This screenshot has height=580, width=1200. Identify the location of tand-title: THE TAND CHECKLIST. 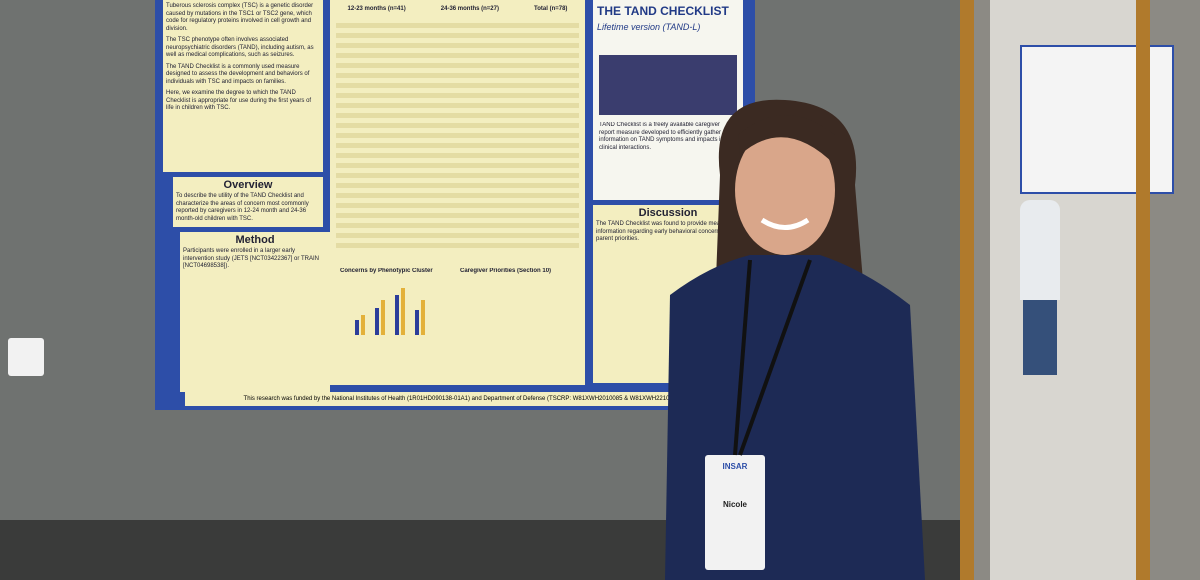
(663, 11).